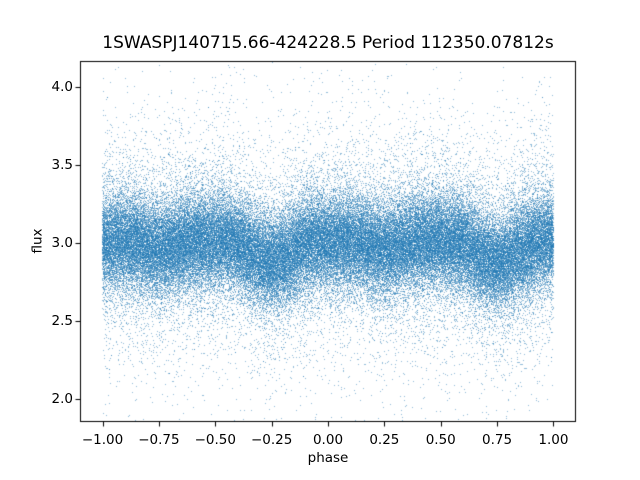 Image resolution: width=640 pixels, height=480 pixels. What do you see at coordinates (62, 320) in the screenshot?
I see `y-tick-label: 2.5` at bounding box center [62, 320].